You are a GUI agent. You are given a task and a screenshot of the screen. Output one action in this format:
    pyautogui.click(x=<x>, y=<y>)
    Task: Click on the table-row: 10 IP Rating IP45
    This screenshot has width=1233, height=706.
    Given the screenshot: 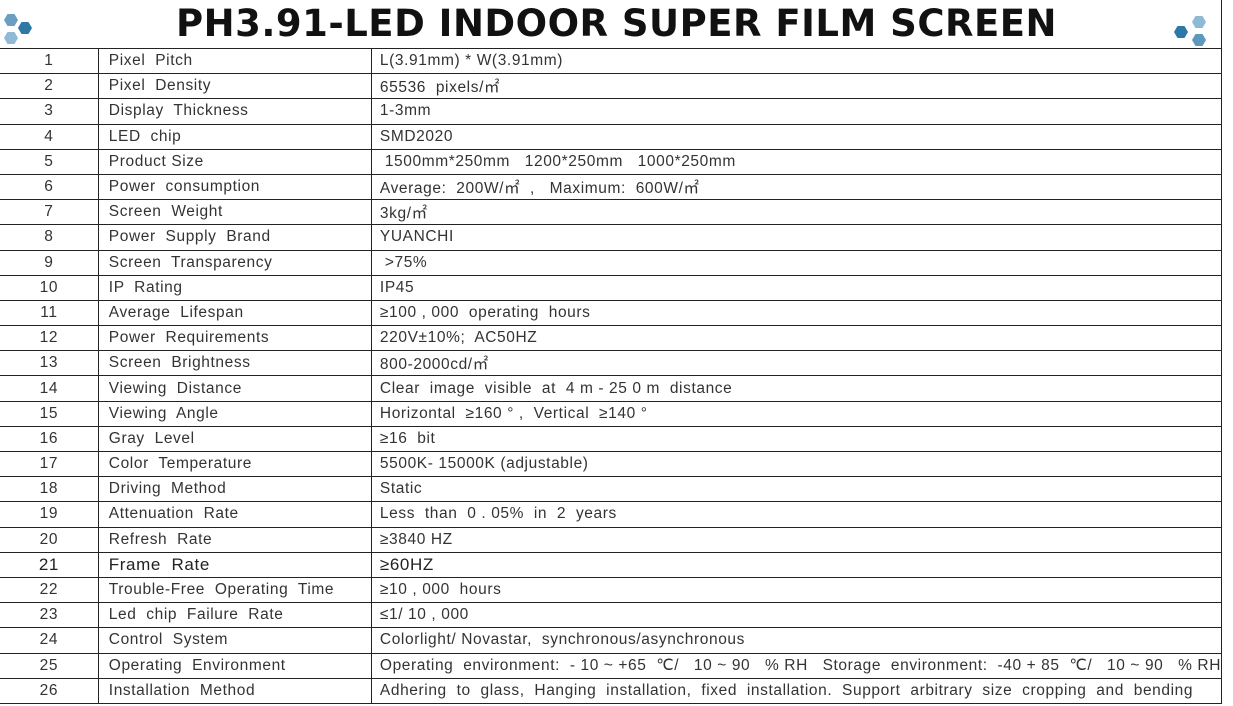 What is the action you would take?
    pyautogui.click(x=611, y=287)
    